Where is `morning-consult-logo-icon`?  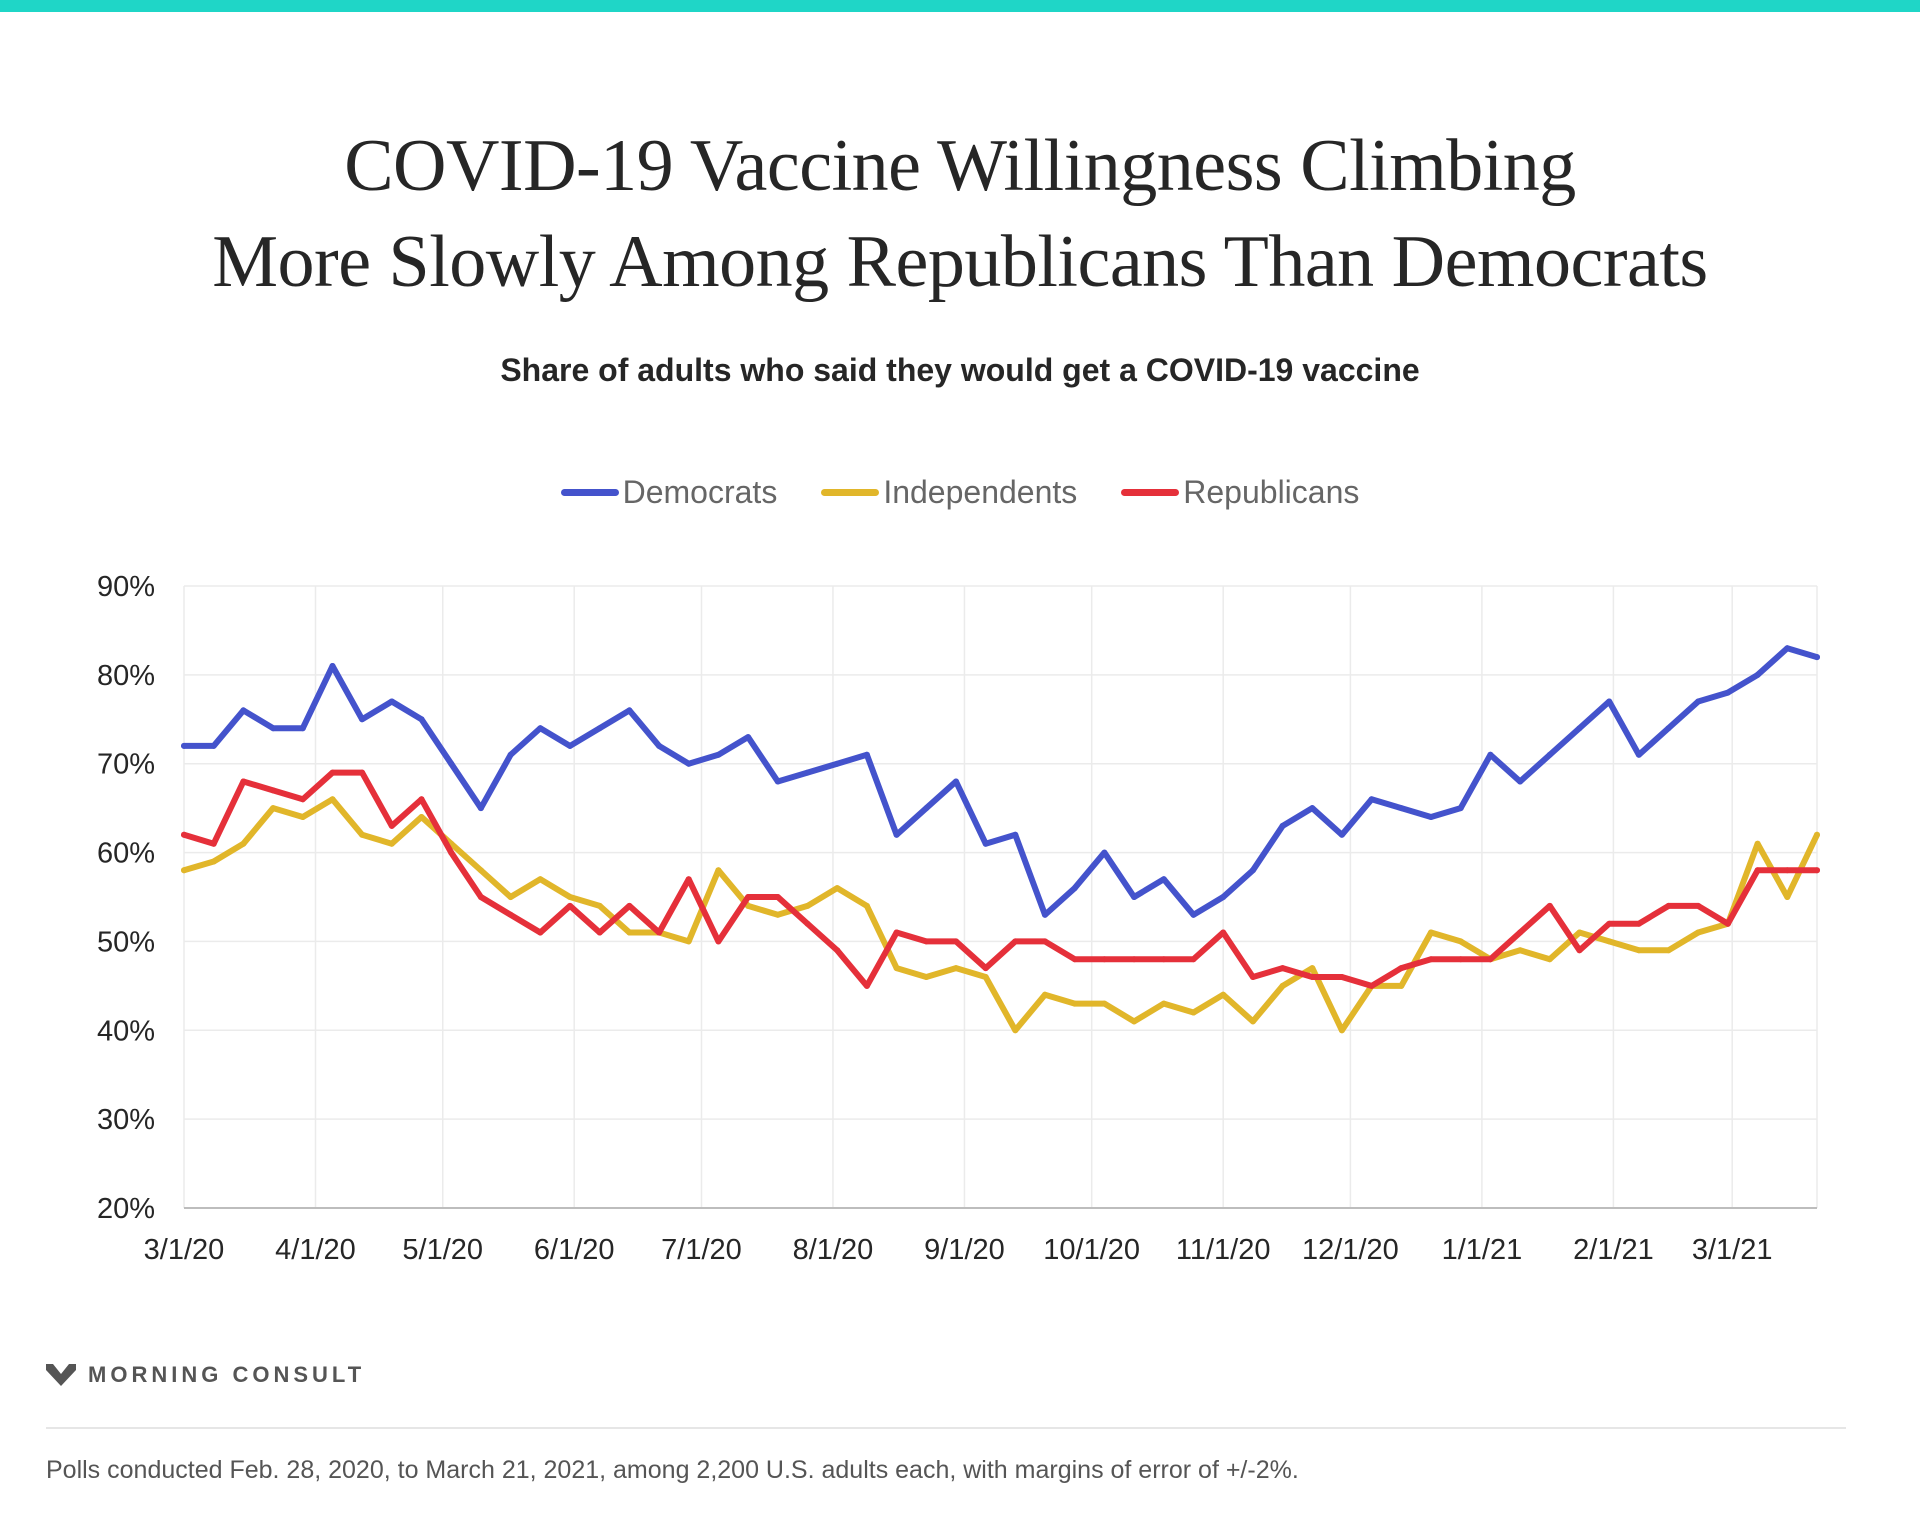
morning-consult-logo-icon is located at coordinates (61, 1375).